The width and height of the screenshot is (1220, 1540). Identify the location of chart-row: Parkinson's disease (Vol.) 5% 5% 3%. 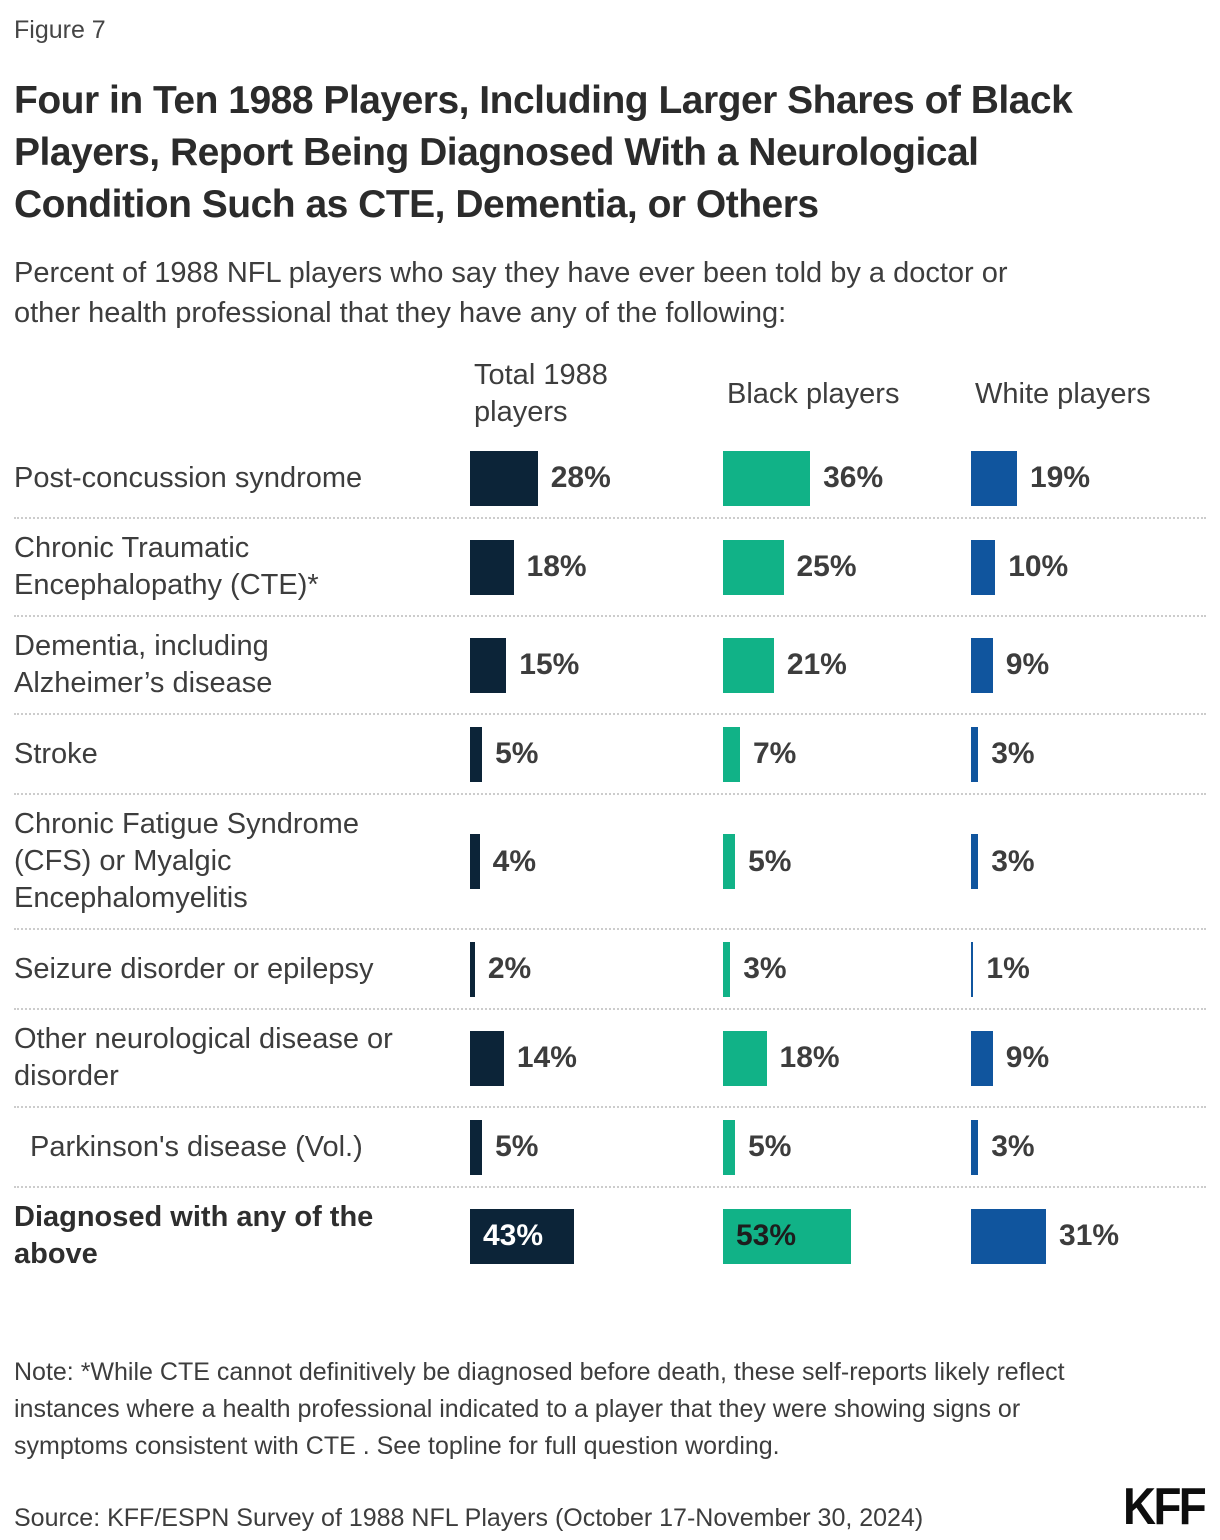
(610, 1146).